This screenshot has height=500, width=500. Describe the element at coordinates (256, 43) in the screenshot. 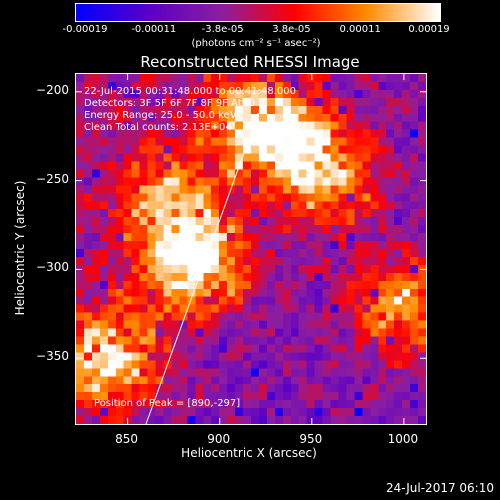

I see `colorbar-units: (photons cm⁻² s⁻¹ asec⁻²)` at that location.